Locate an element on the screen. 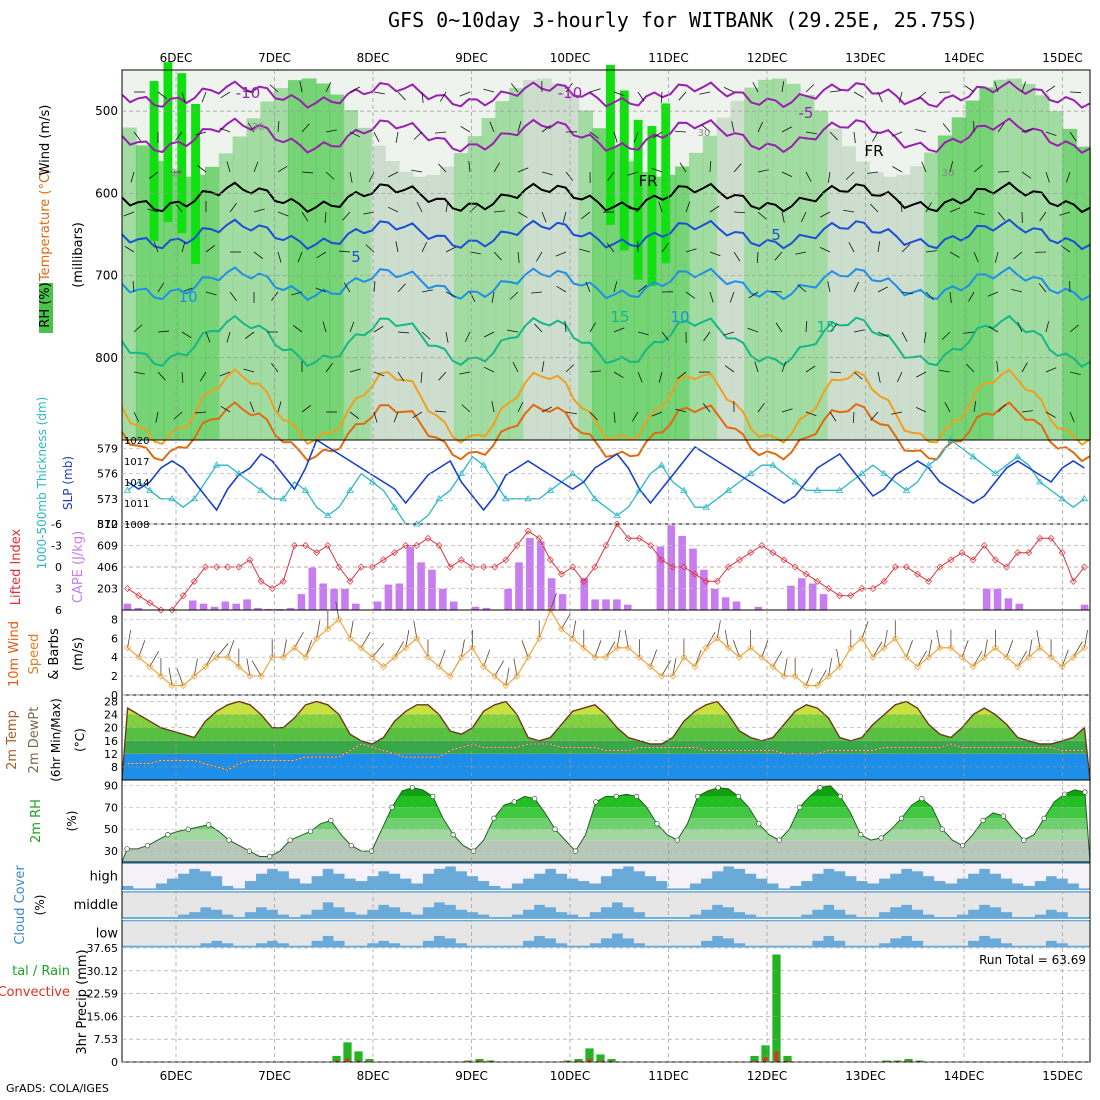 The height and width of the screenshot is (1100, 1100). li-tick-label: 0 is located at coordinates (58, 567).